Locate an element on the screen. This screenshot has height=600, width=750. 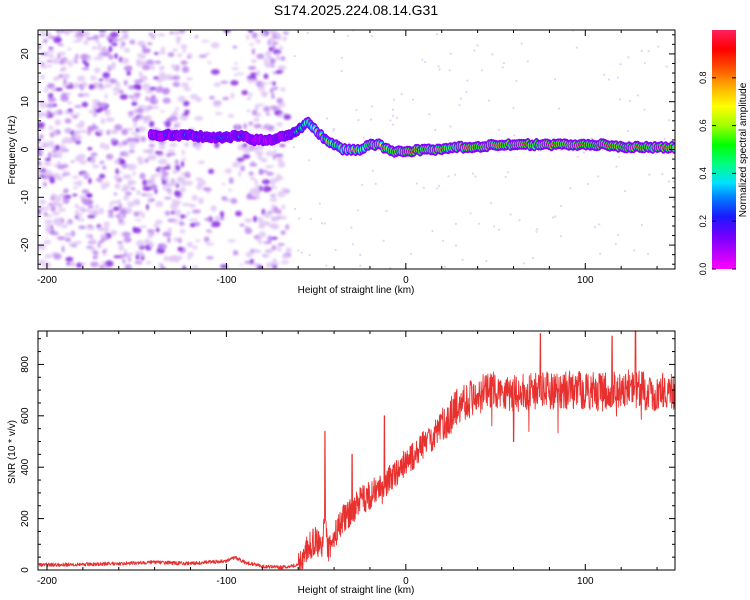
colorbar-tick-label: 0.0 is located at coordinates (703, 269).